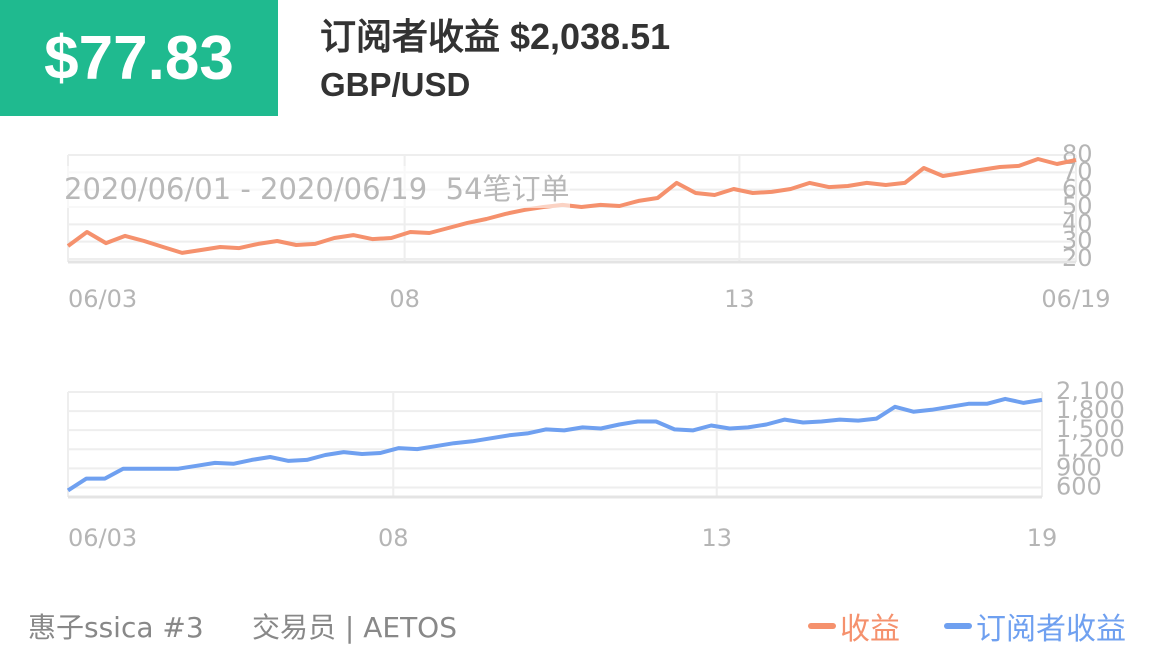 The image size is (1161, 659). I want to click on price-badge: $77.83, so click(139, 58).